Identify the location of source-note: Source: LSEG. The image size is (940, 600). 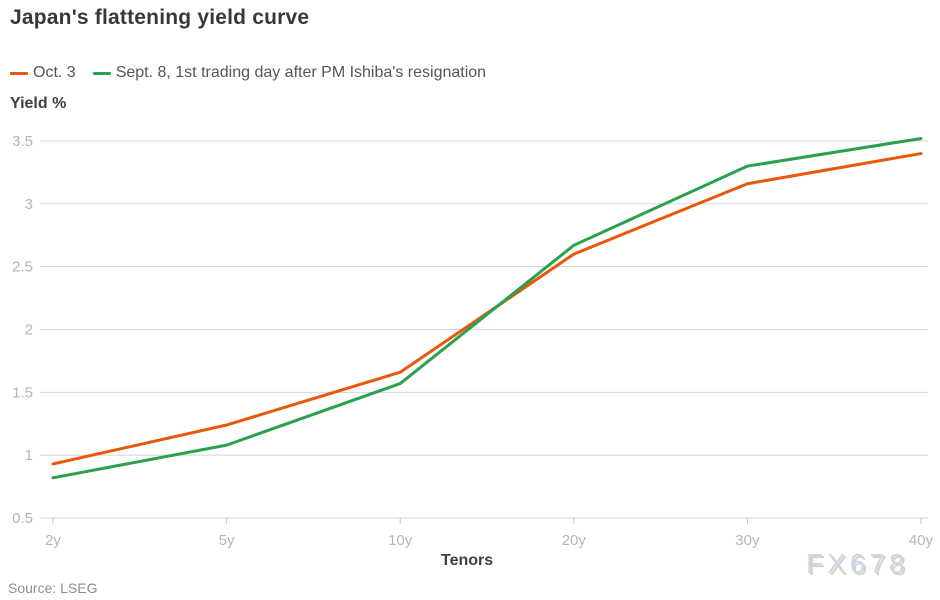
(53, 588).